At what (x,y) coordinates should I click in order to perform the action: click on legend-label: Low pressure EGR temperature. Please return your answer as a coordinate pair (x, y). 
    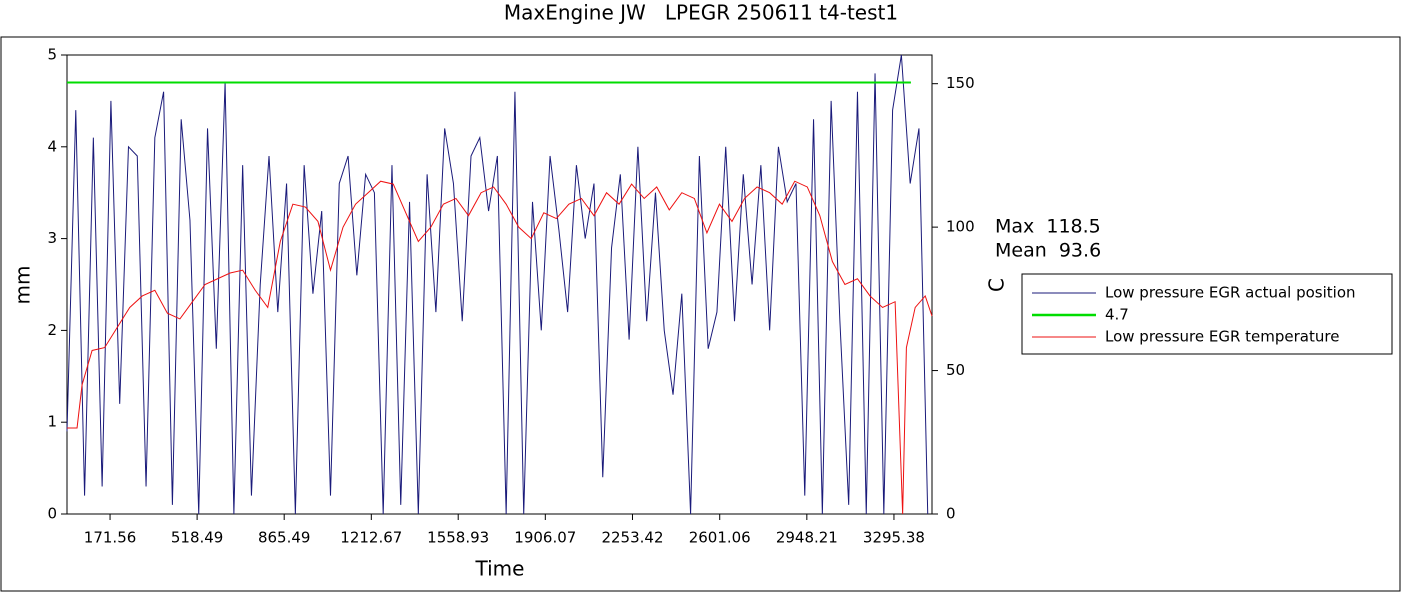
    Looking at the image, I should click on (1222, 337).